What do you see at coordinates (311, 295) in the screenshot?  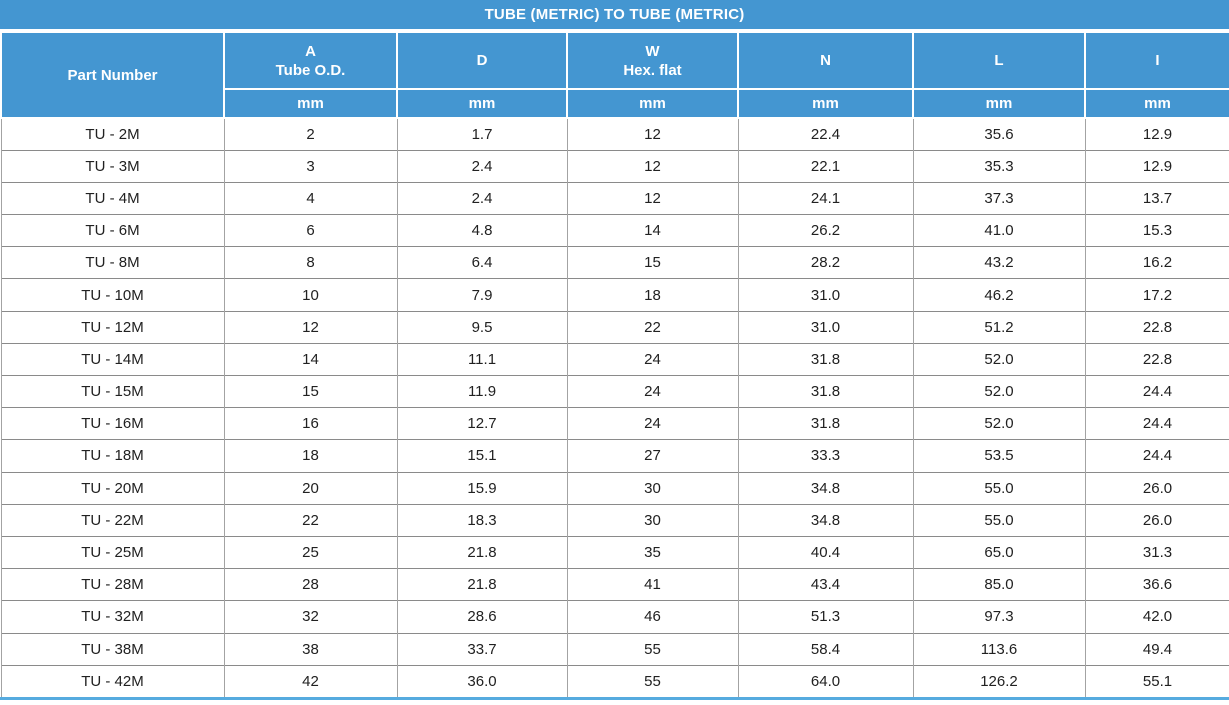 I see `value-cell: 10` at bounding box center [311, 295].